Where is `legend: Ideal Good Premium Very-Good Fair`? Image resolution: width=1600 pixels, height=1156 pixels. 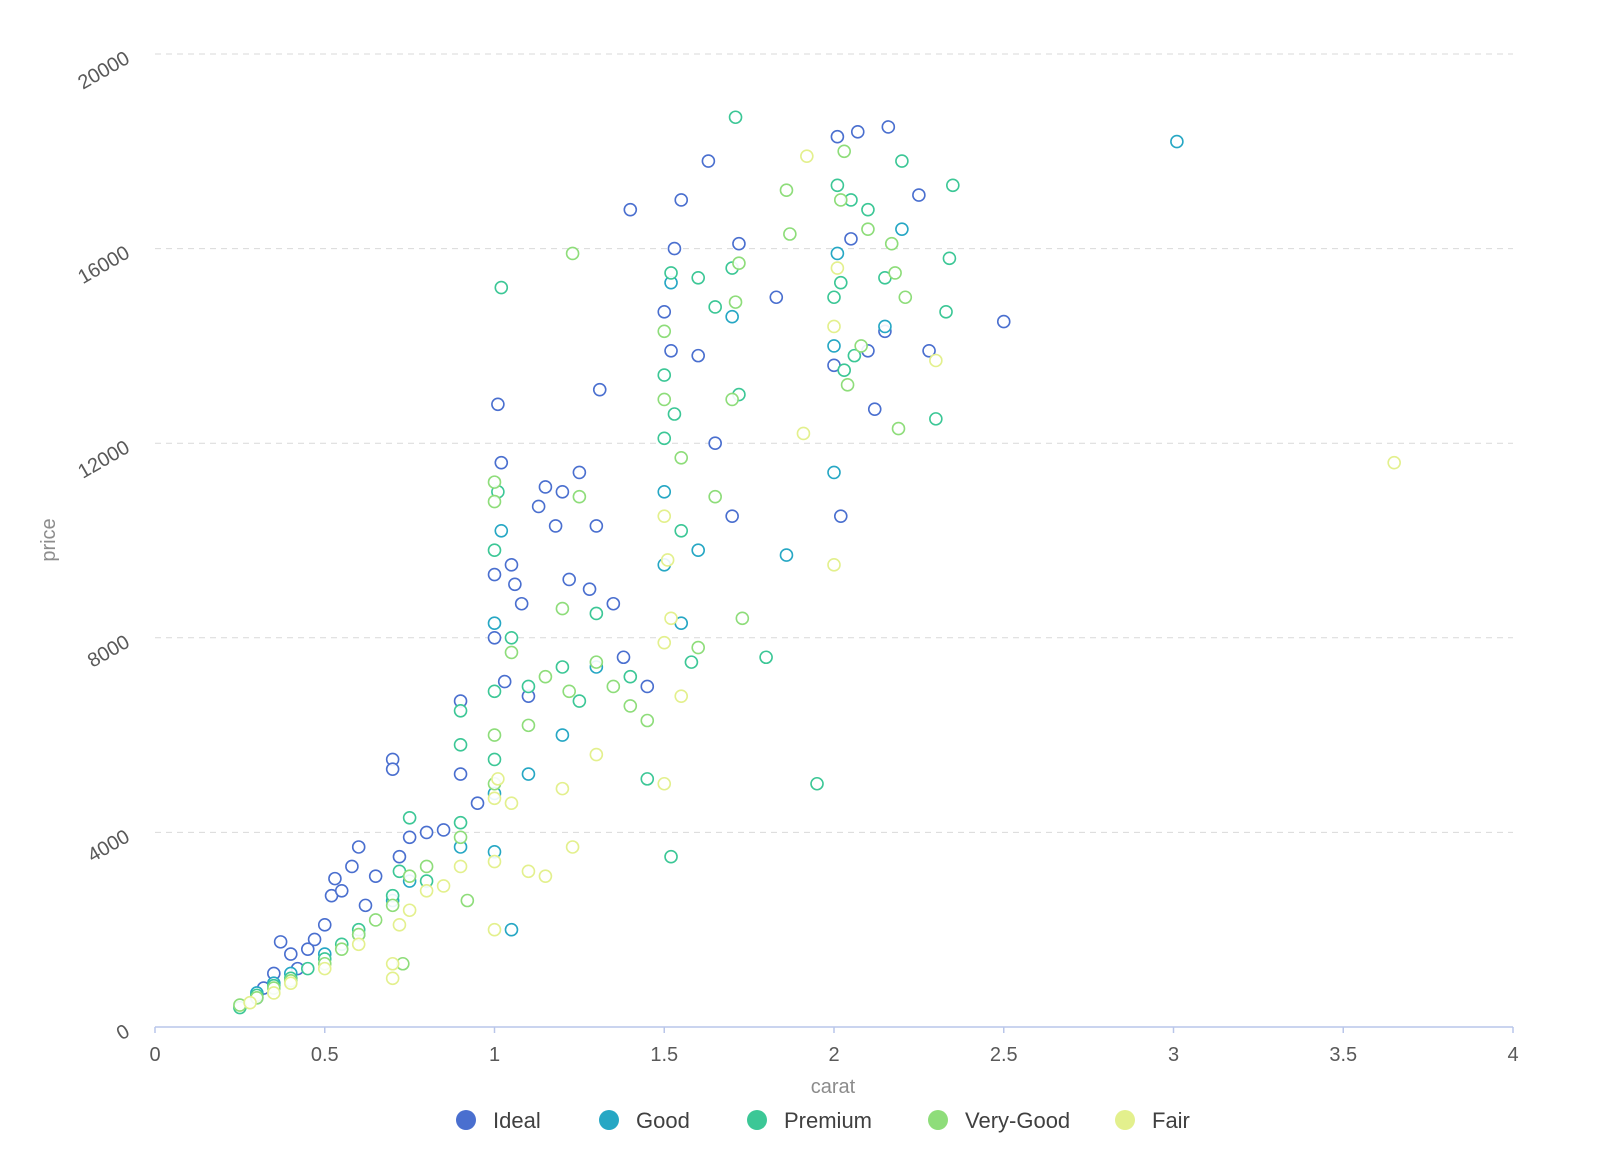
legend: Ideal Good Premium Very-Good Fair is located at coordinates (823, 1120).